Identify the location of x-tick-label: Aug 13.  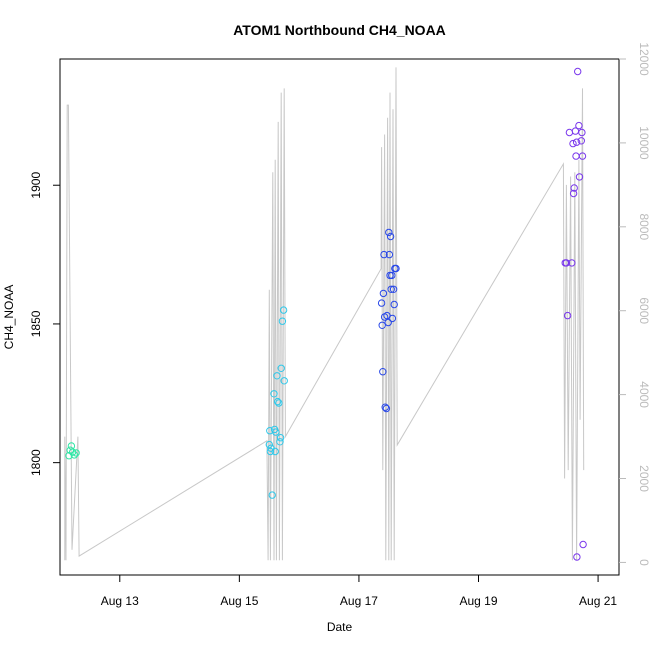
(120, 601).